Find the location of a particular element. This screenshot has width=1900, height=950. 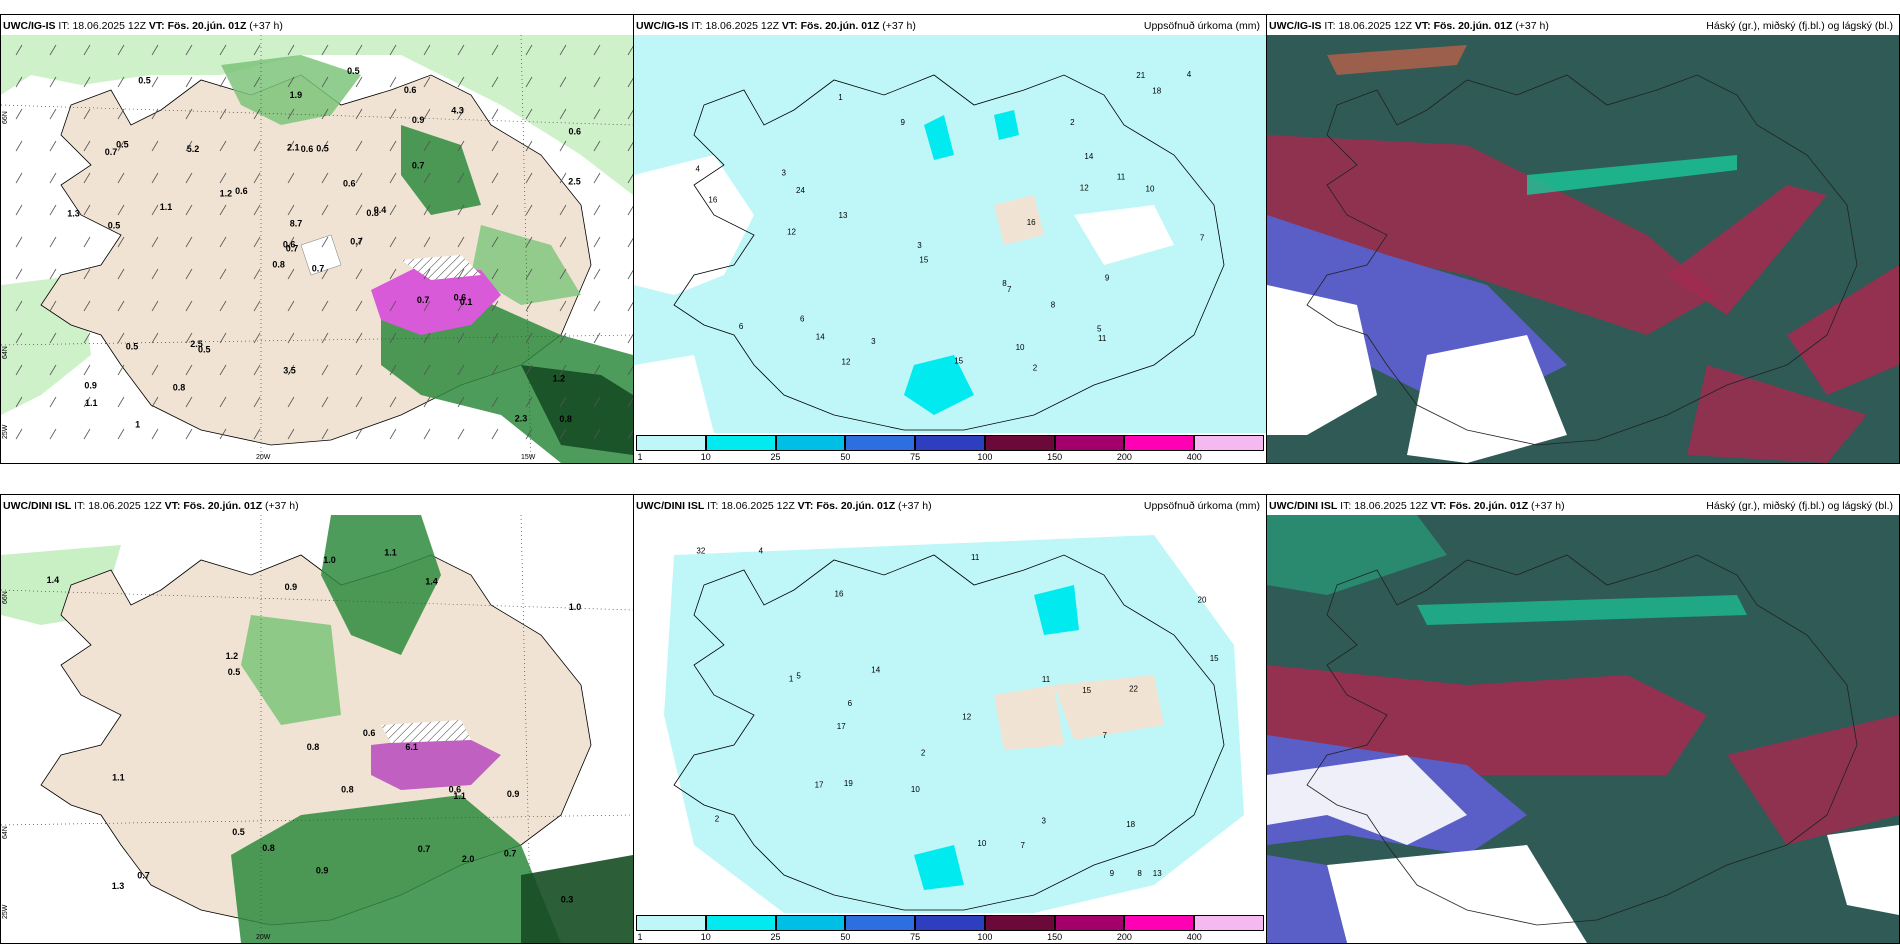

colorbar-tick-label: 10 is located at coordinates (705, 457).